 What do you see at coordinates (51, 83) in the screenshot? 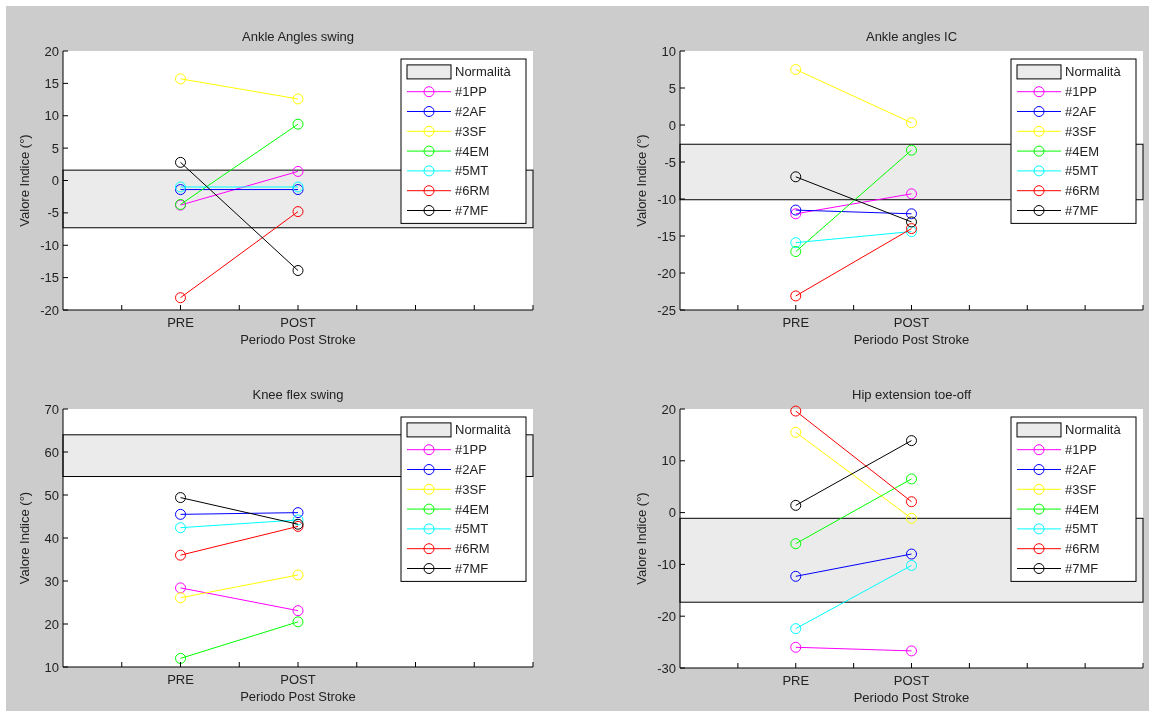
I see `y-tick-label: 15` at bounding box center [51, 83].